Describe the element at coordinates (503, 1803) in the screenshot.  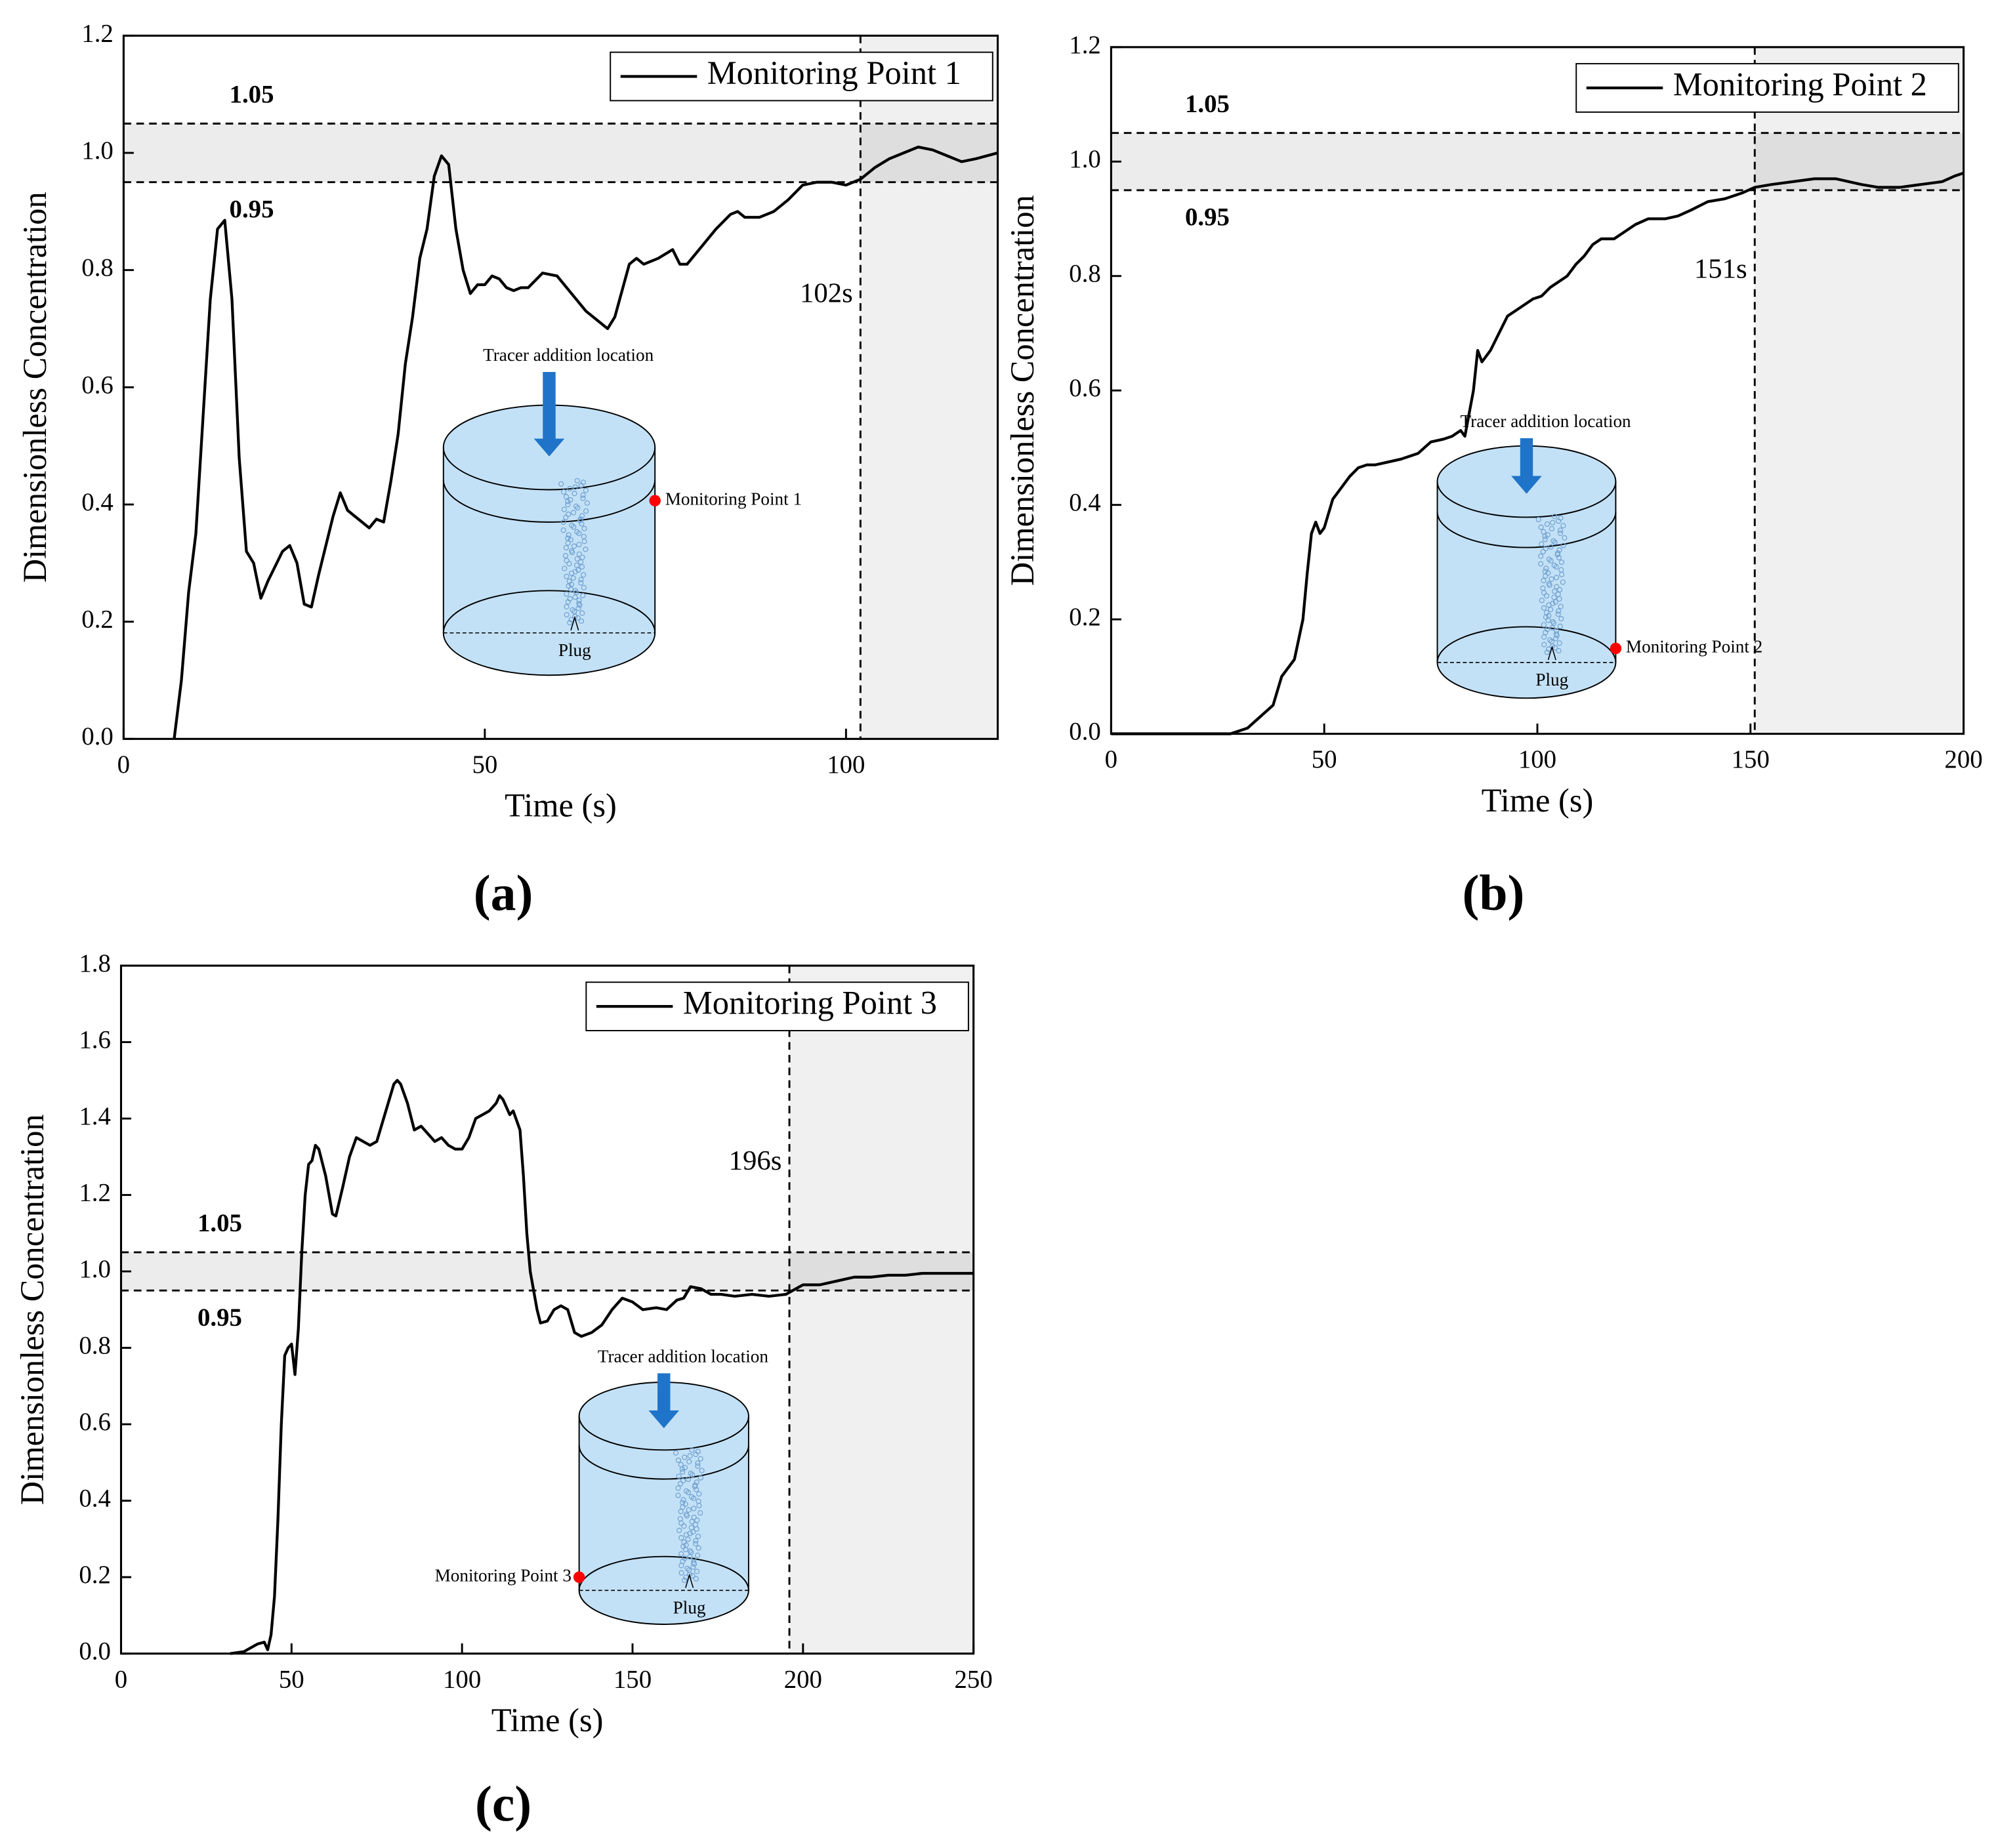
I see `panel-label: (c)` at that location.